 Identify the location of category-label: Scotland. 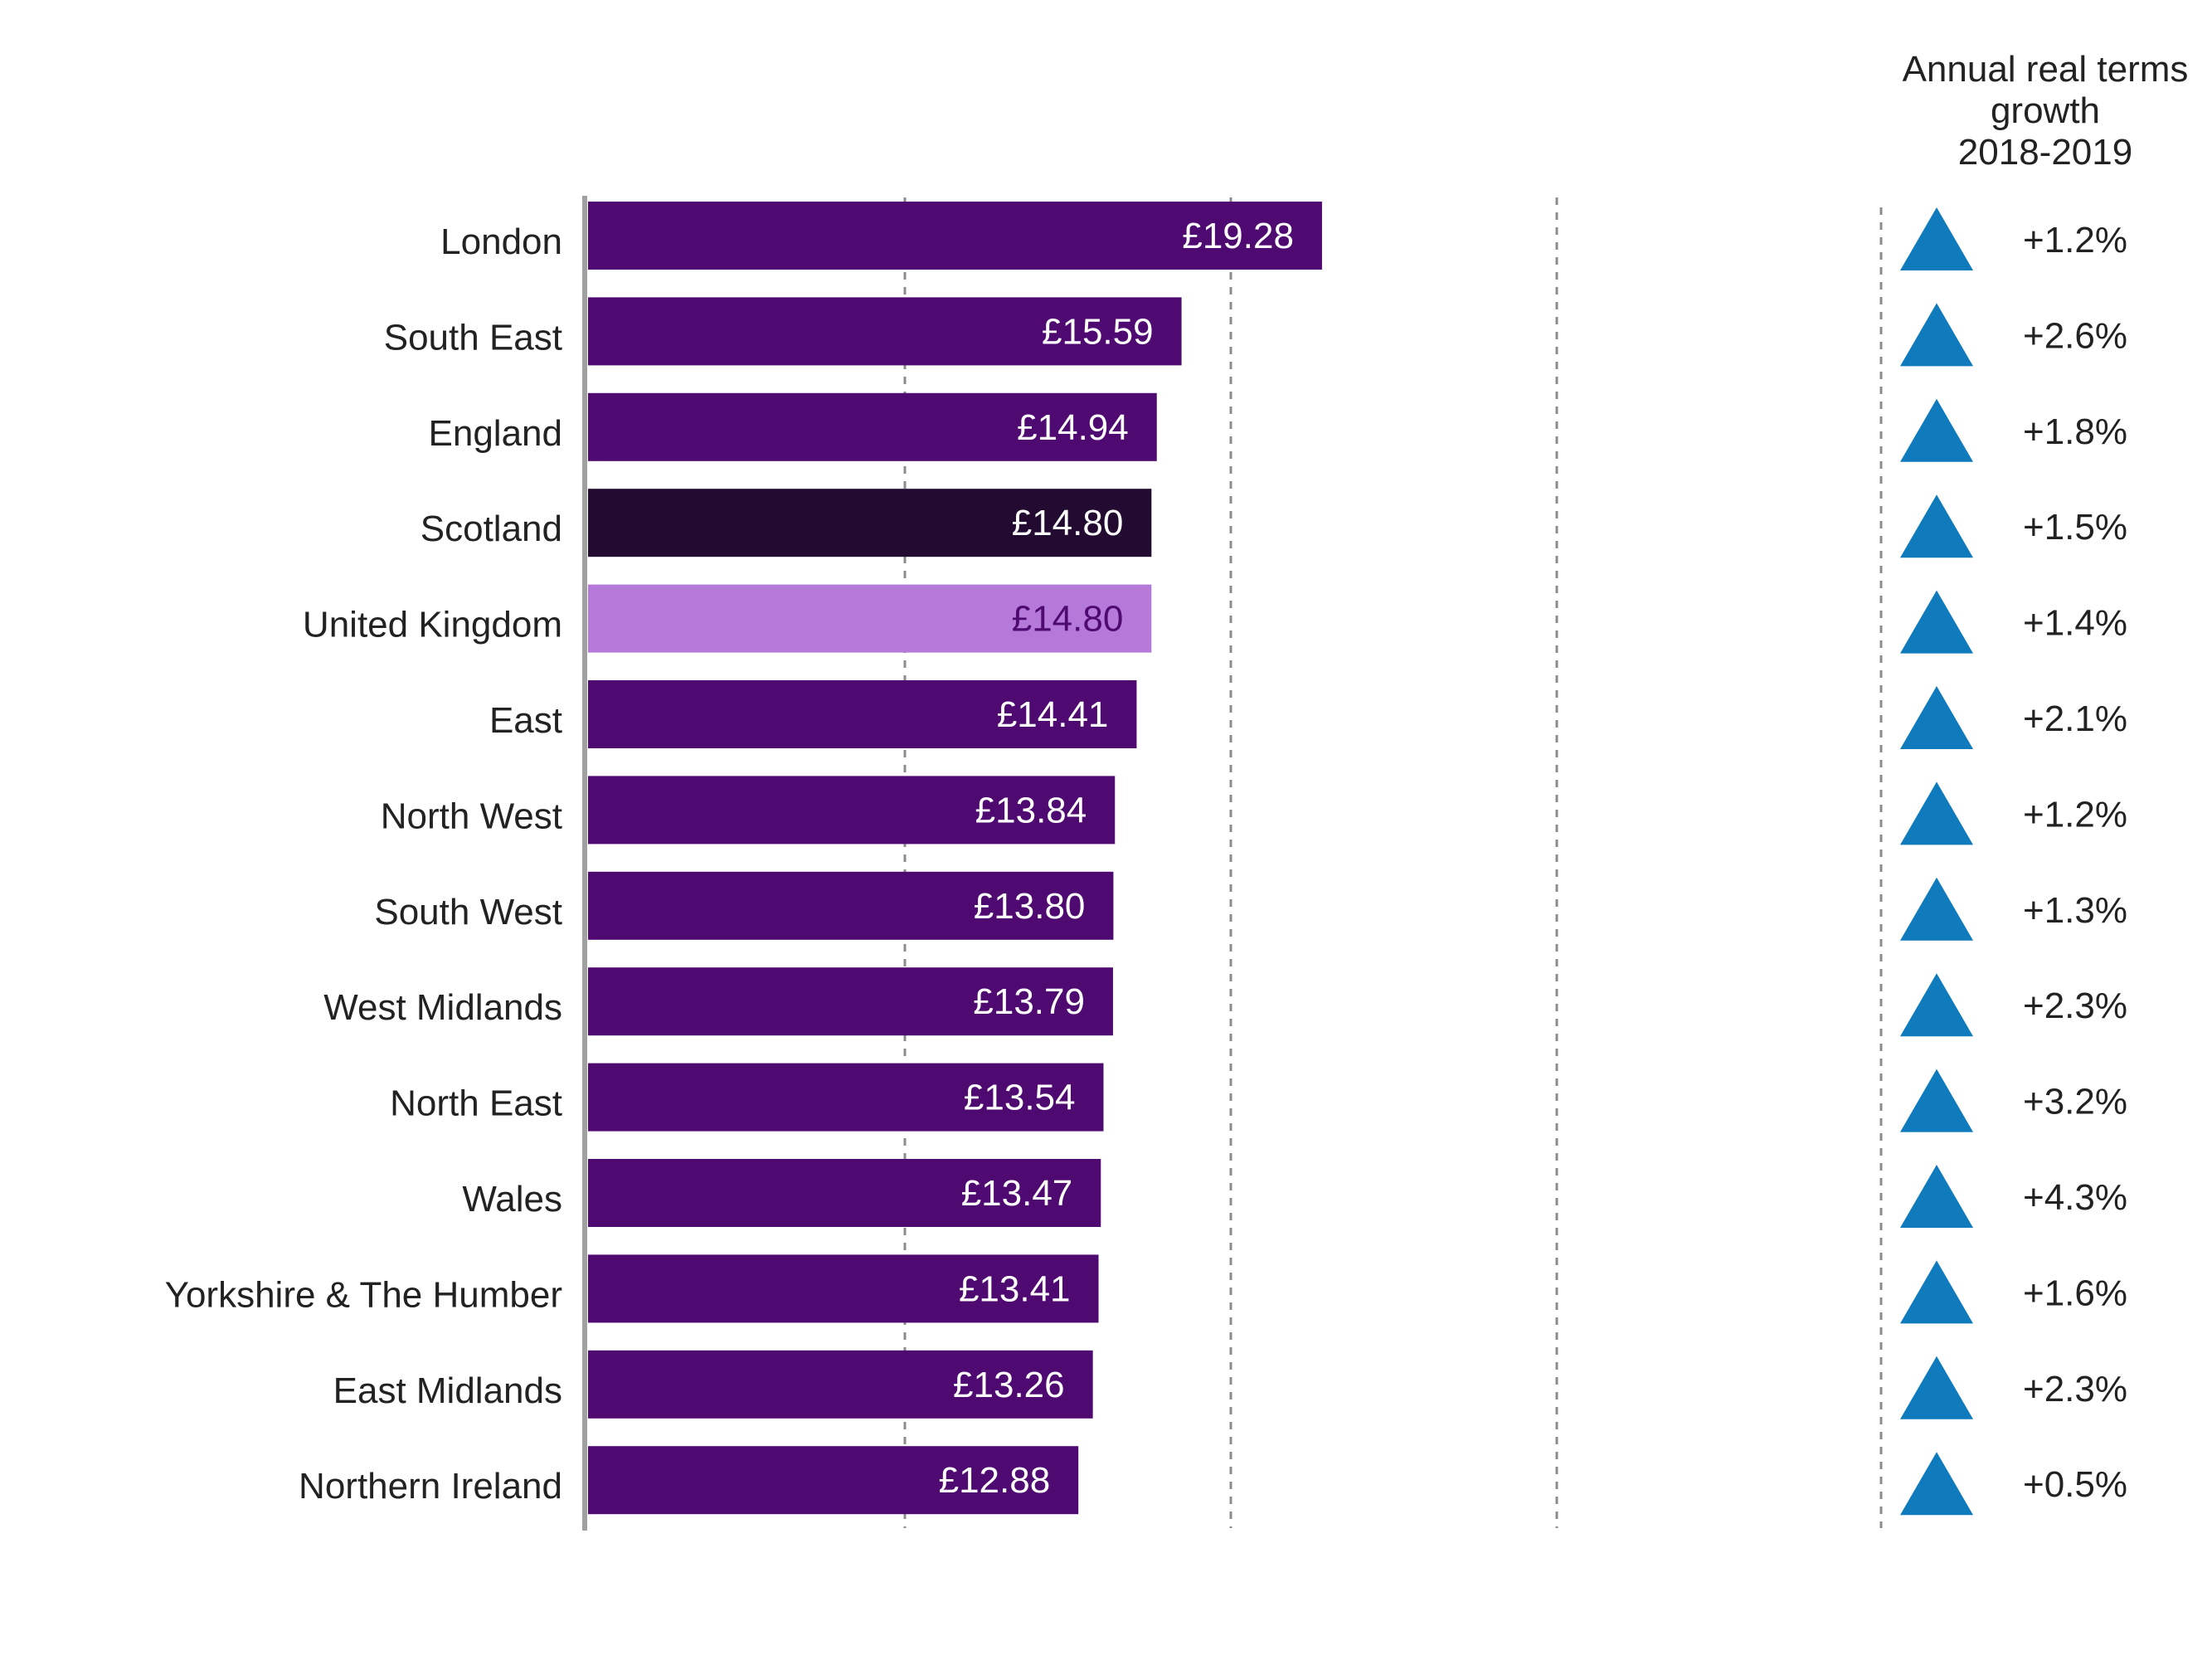
(492, 529).